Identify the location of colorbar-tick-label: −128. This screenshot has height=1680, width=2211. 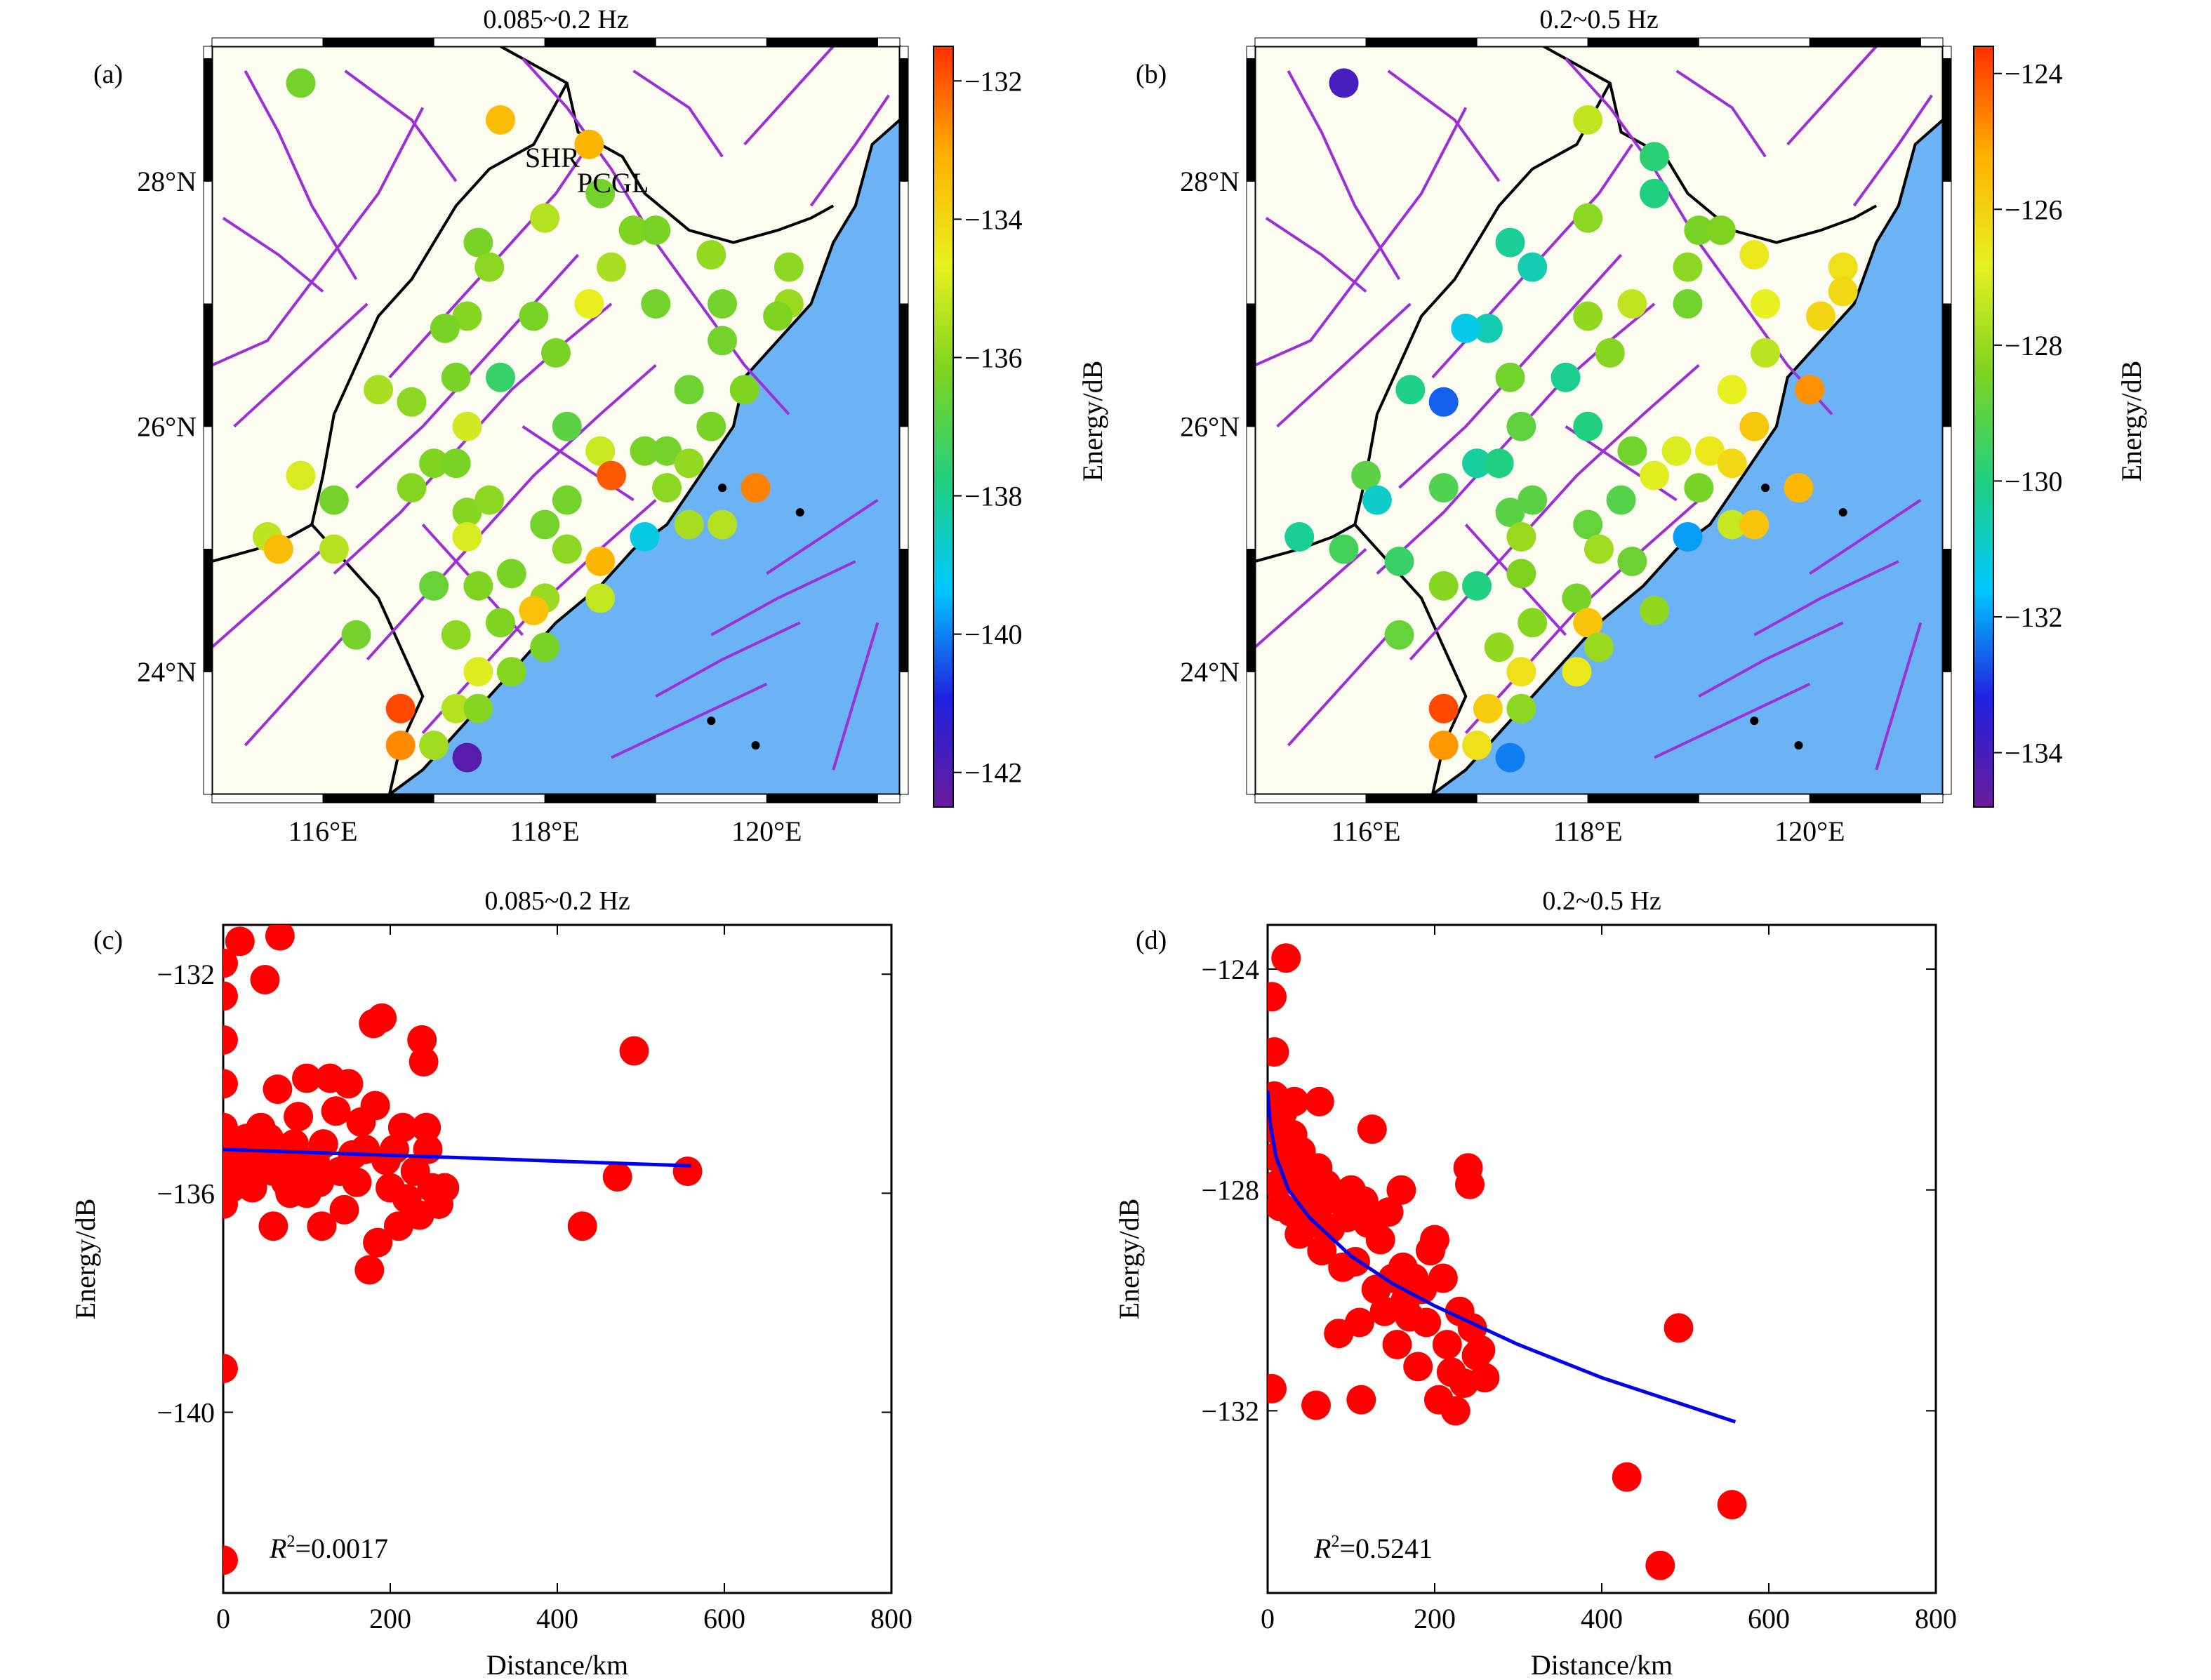
(2034, 345).